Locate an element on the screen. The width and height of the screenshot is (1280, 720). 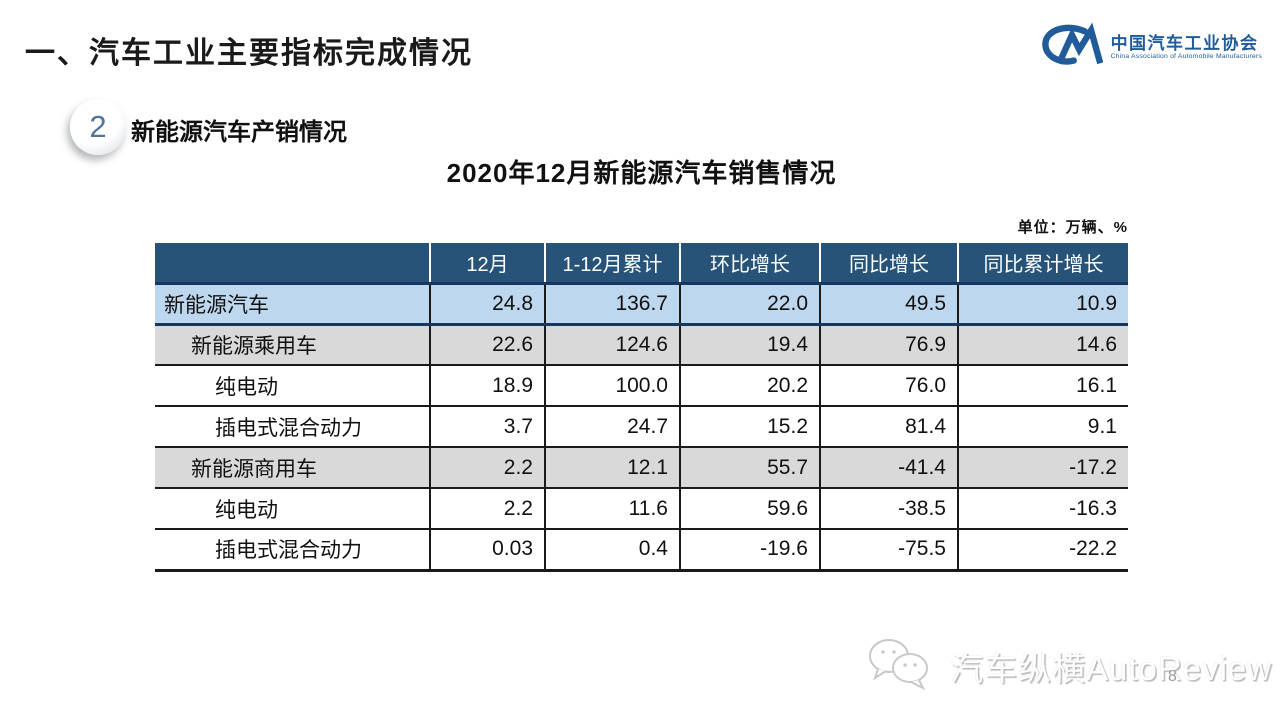
cell-value: 76.9 is located at coordinates (888, 345).